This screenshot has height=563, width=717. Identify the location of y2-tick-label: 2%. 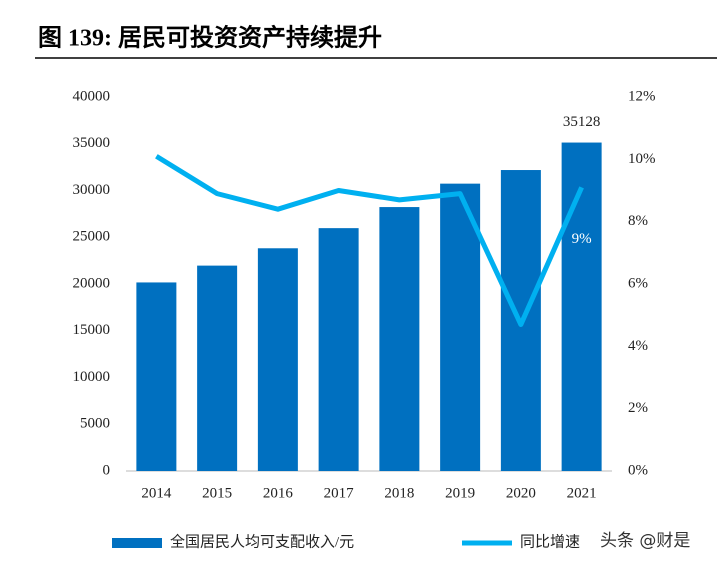
(638, 408).